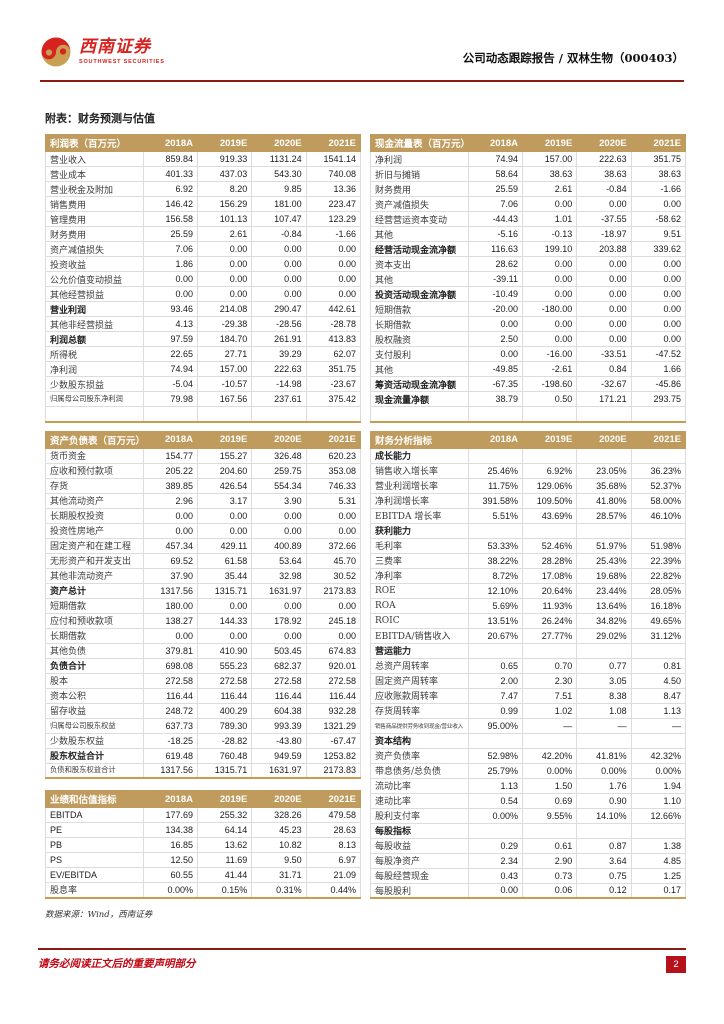 Image resolution: width=724 pixels, height=1024 pixels. I want to click on cell-value: 1.76, so click(604, 785).